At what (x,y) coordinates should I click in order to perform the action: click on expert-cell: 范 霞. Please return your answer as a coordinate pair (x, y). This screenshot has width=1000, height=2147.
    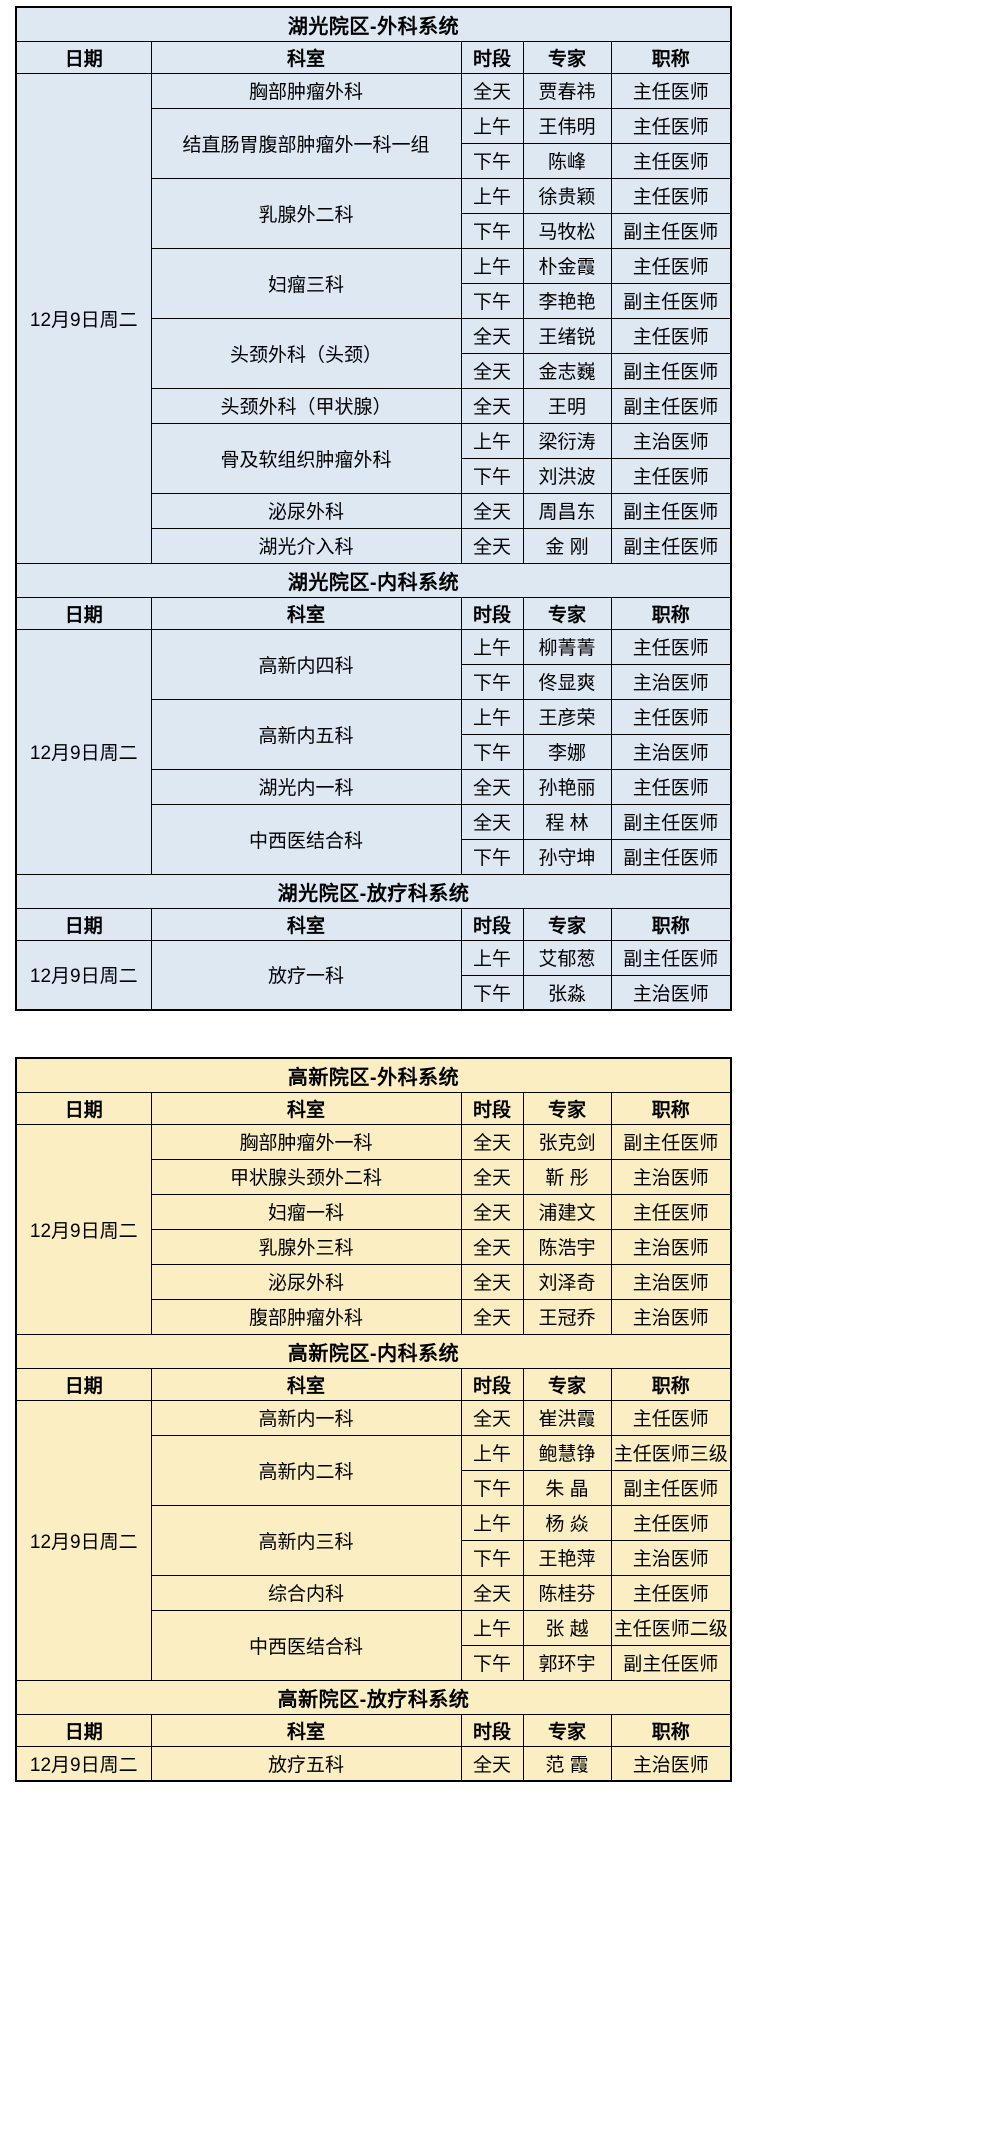
    Looking at the image, I should click on (567, 1763).